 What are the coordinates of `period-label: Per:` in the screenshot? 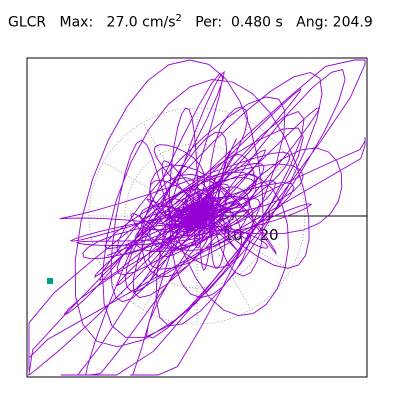 It's located at (209, 22).